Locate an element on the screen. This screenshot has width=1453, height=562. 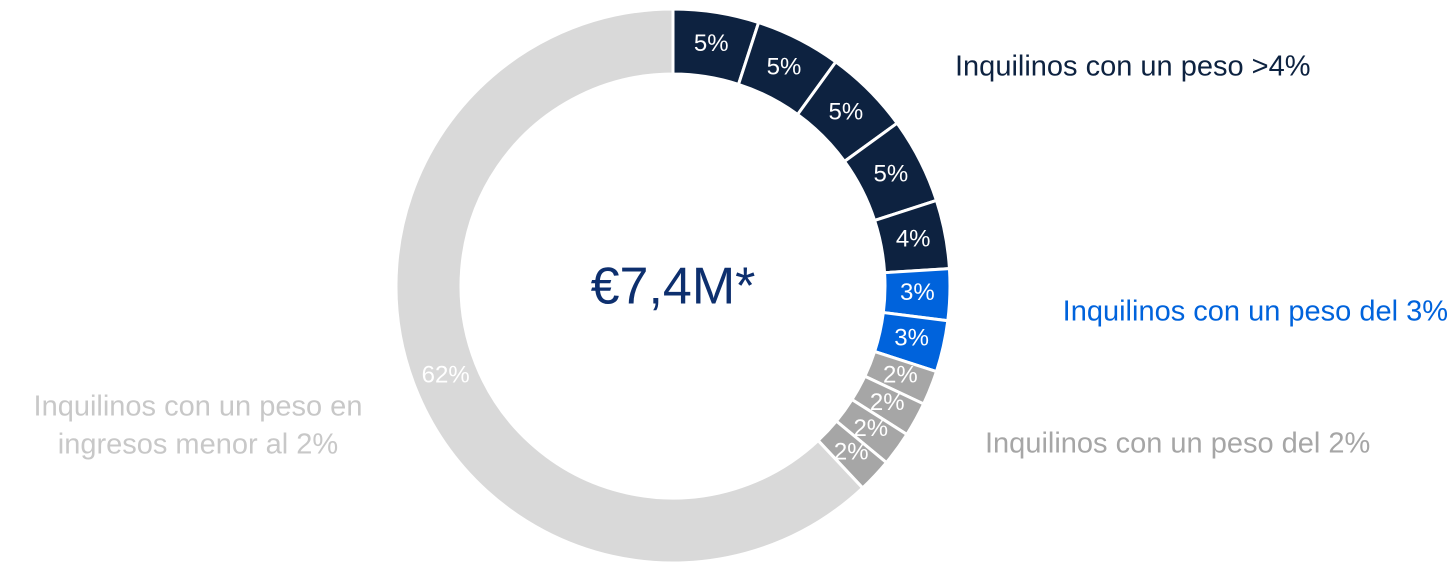
group-label: Inquilinos con un peso del 2% is located at coordinates (1177, 444).